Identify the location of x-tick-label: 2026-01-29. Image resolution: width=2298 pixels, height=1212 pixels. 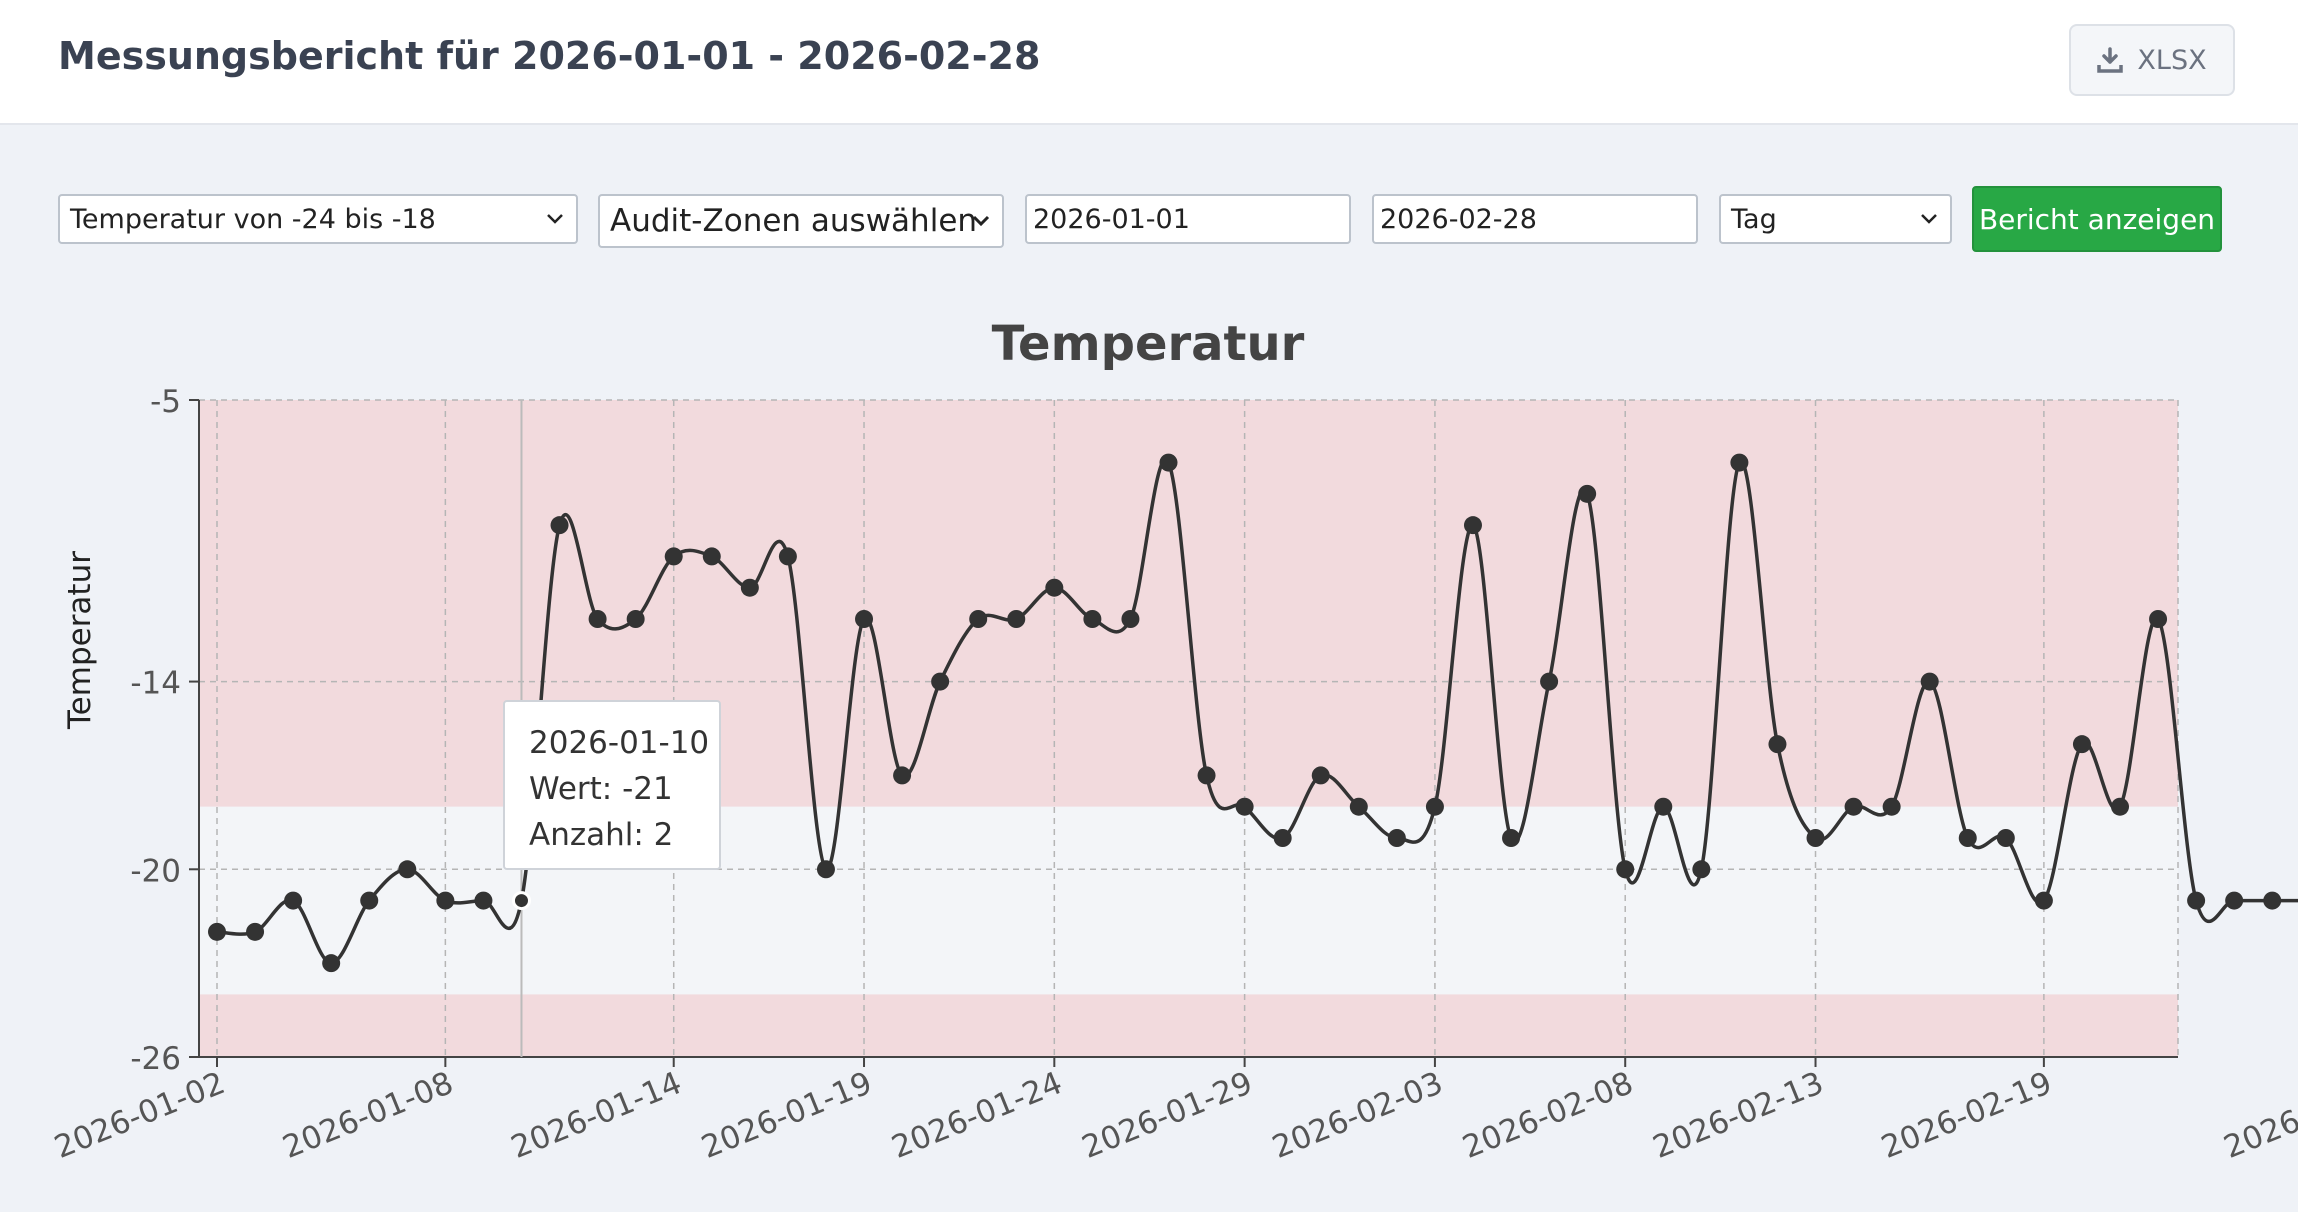
(1167, 1115).